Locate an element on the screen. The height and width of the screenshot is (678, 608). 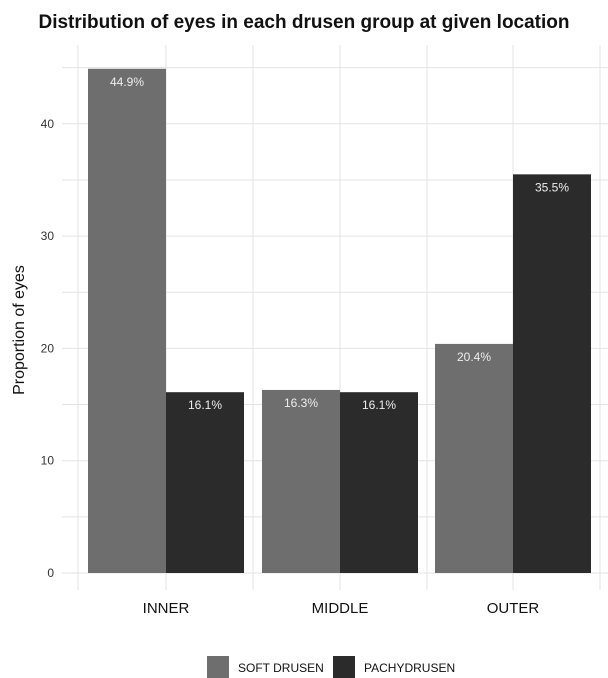
bar-soft-drusen-inner is located at coordinates (127, 320).